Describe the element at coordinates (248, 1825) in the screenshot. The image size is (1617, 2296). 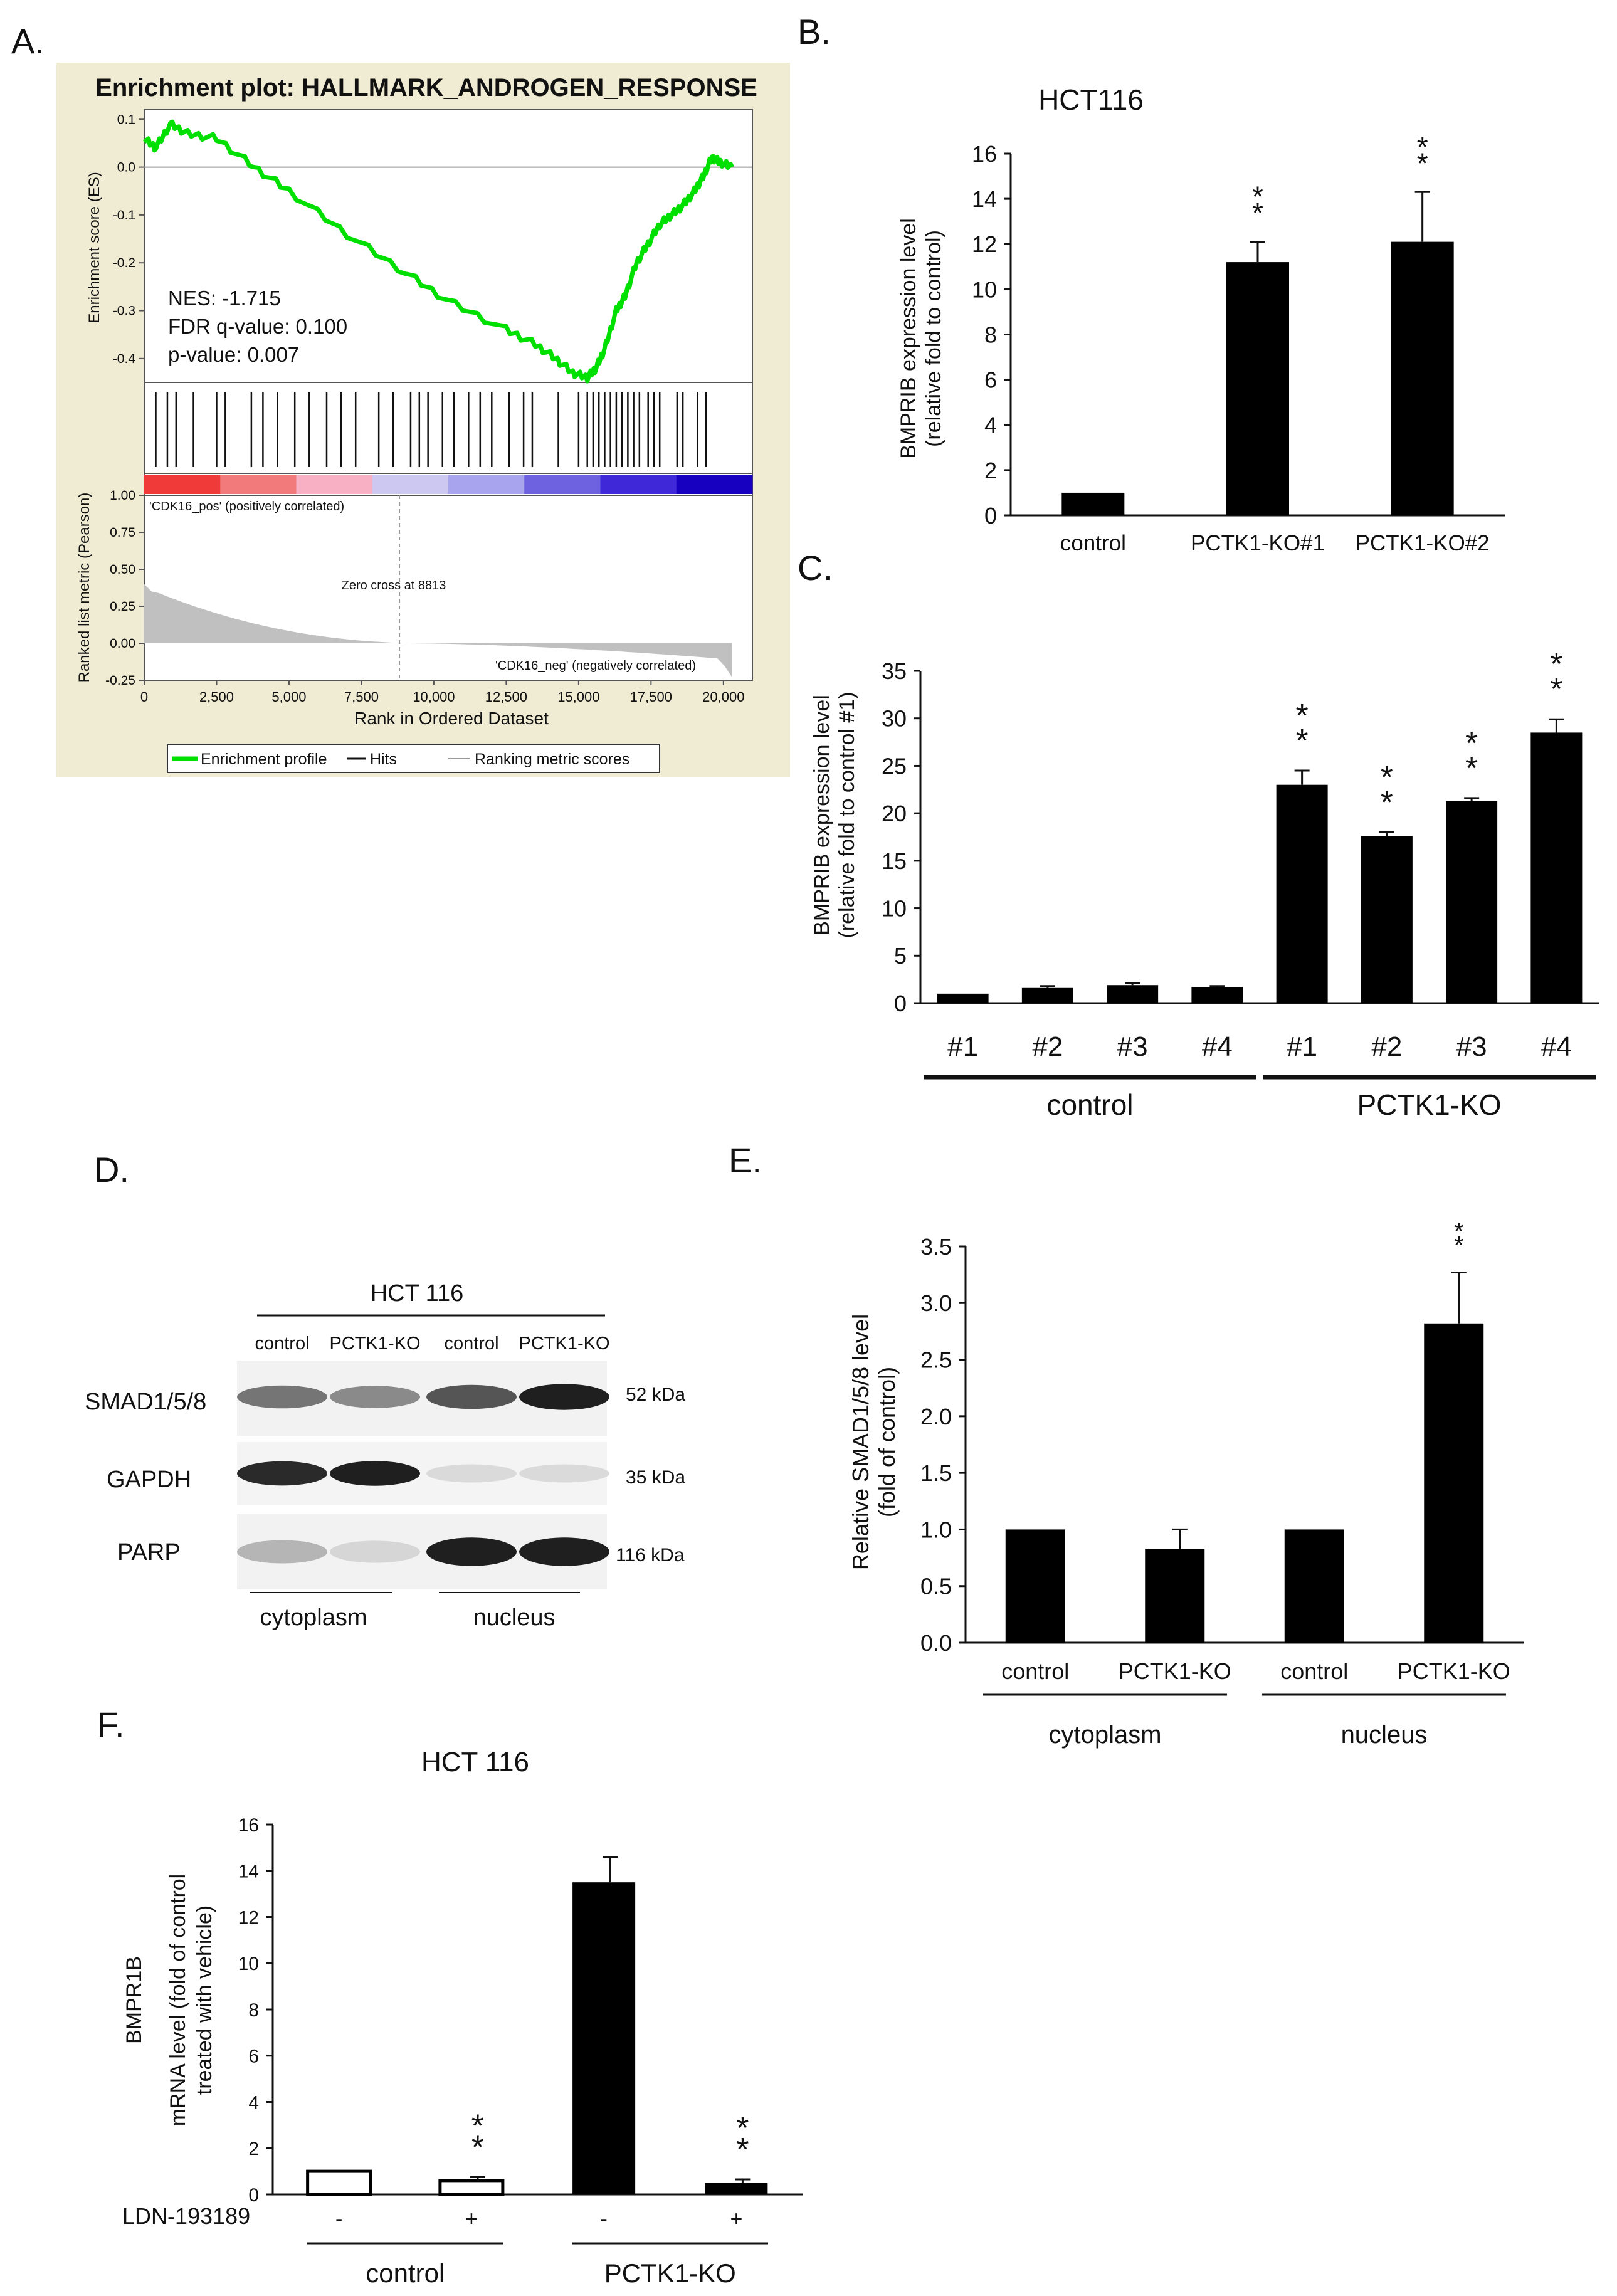
I see `chart-f-y-tick-label: 16` at that location.